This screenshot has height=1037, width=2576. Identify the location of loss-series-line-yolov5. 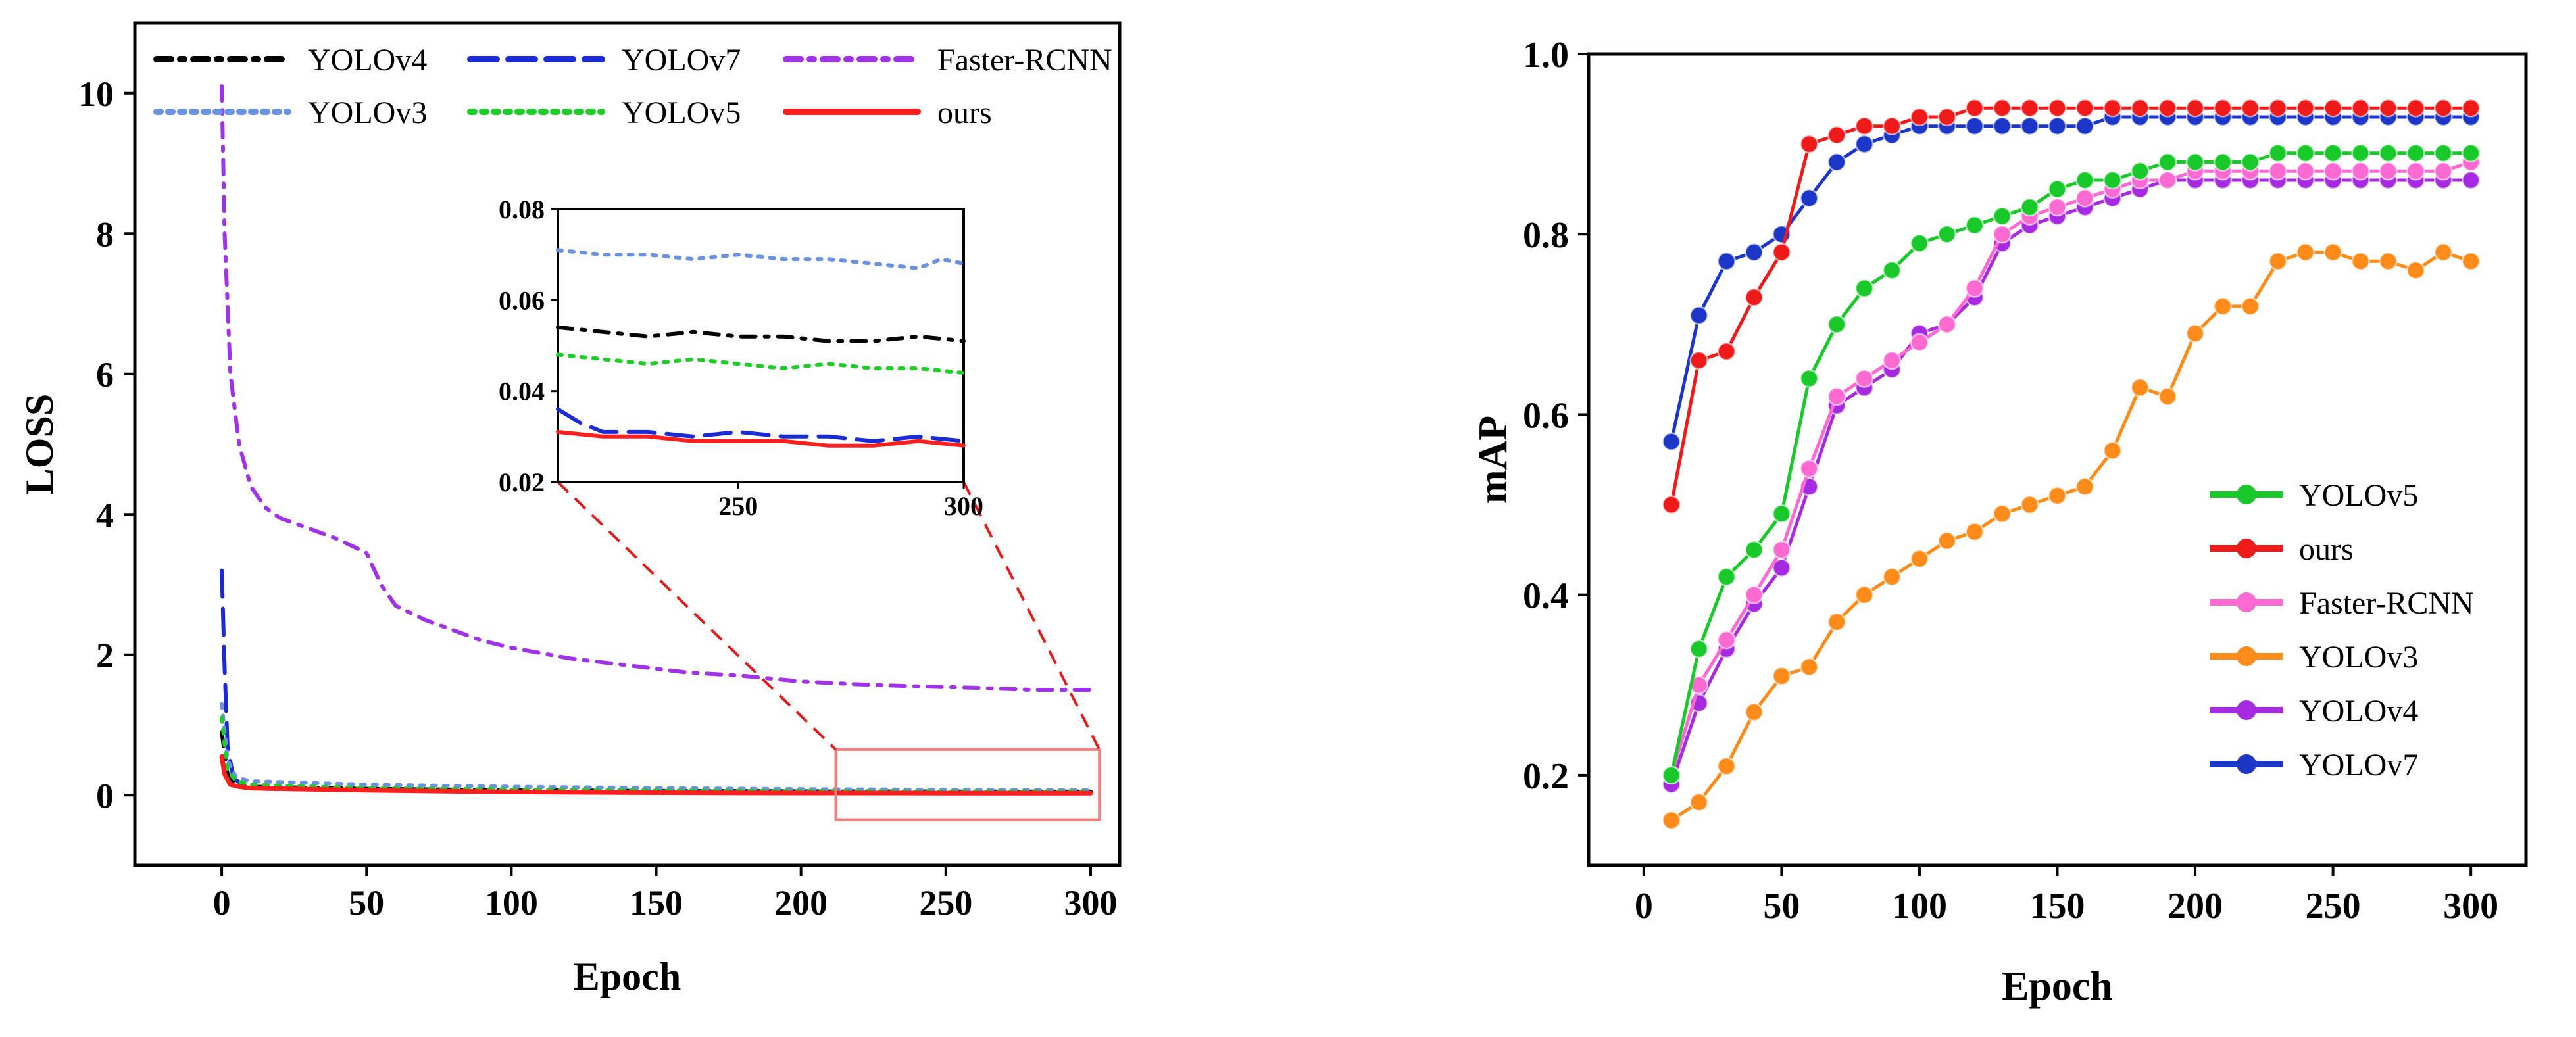
(656, 754).